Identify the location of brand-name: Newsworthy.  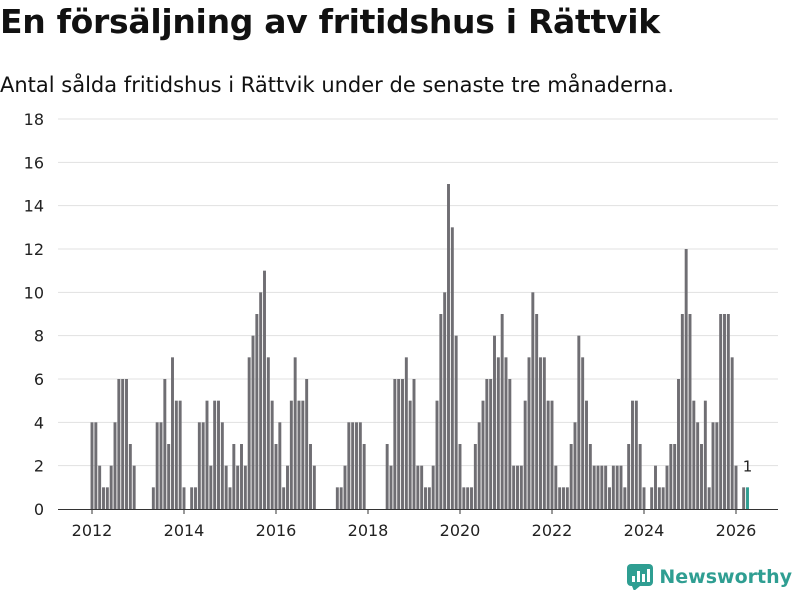
(725, 577).